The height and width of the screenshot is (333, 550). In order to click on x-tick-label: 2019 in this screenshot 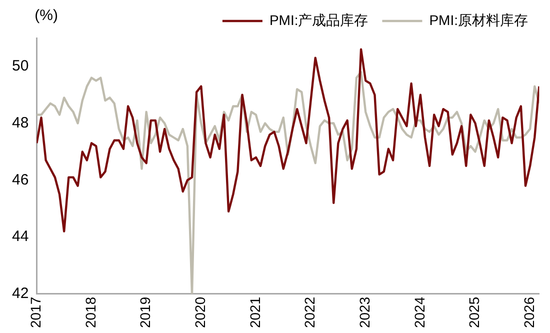, I will do `click(145, 312)`.